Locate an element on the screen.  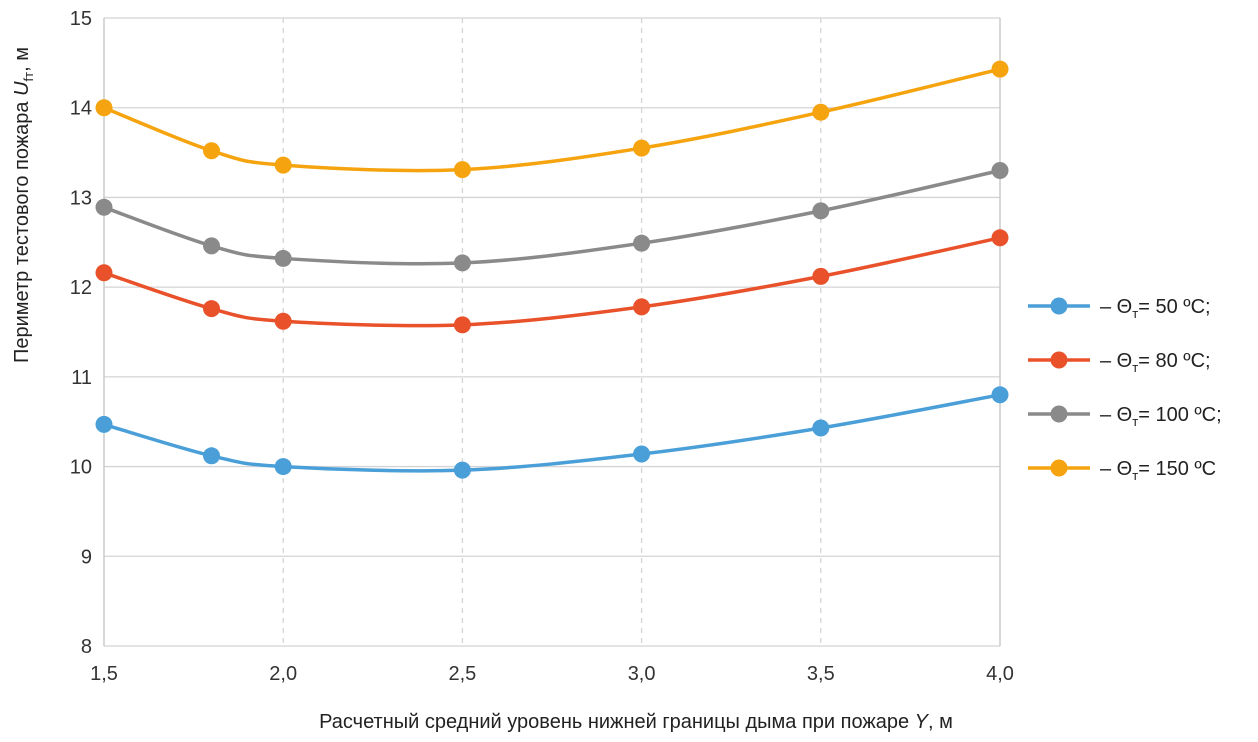
y-tick-label: 8 is located at coordinates (86, 647).